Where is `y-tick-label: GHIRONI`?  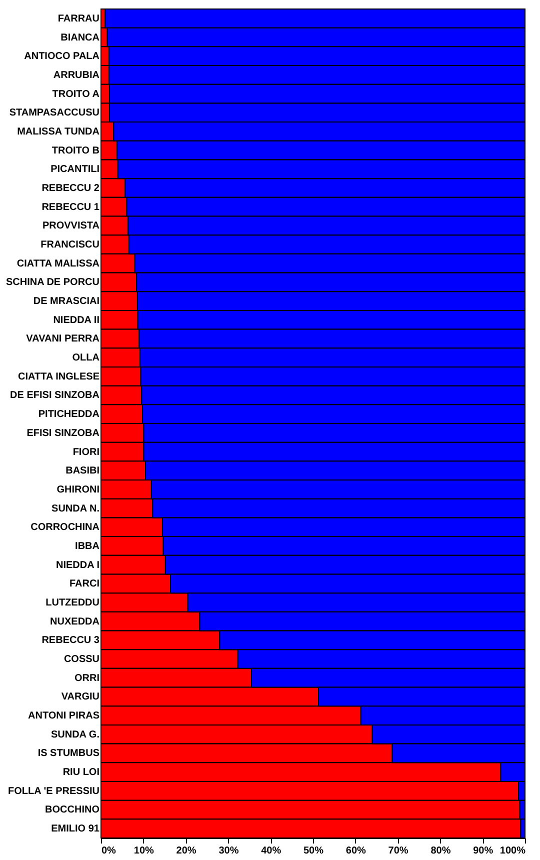 y-tick-label: GHIRONI is located at coordinates (78, 490).